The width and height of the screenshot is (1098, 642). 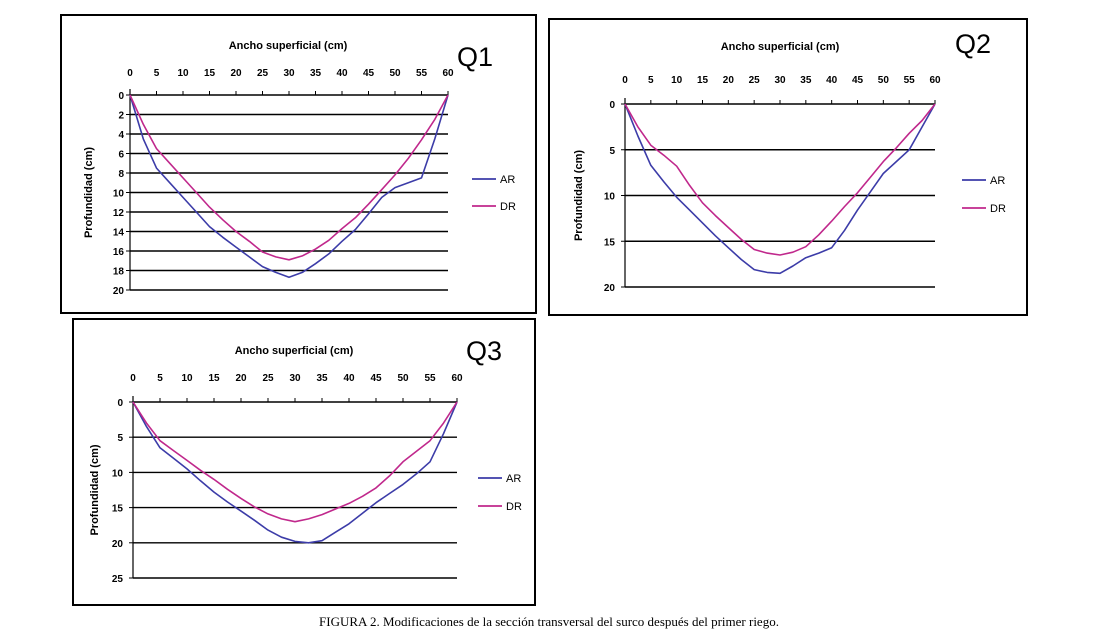 I want to click on q2-y-tick-label: 10, so click(x=610, y=197).